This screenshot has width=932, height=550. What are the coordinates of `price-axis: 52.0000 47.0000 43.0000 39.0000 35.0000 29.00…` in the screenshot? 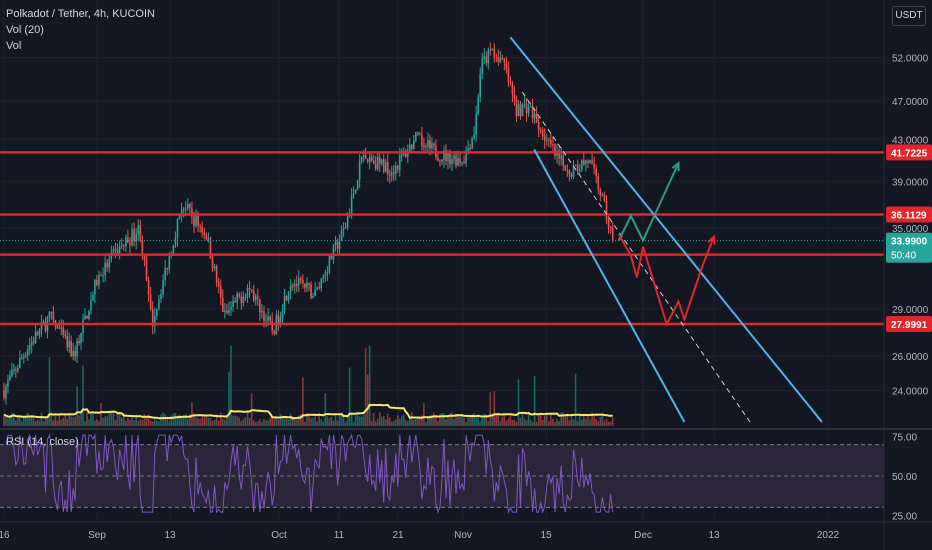 It's located at (910, 226).